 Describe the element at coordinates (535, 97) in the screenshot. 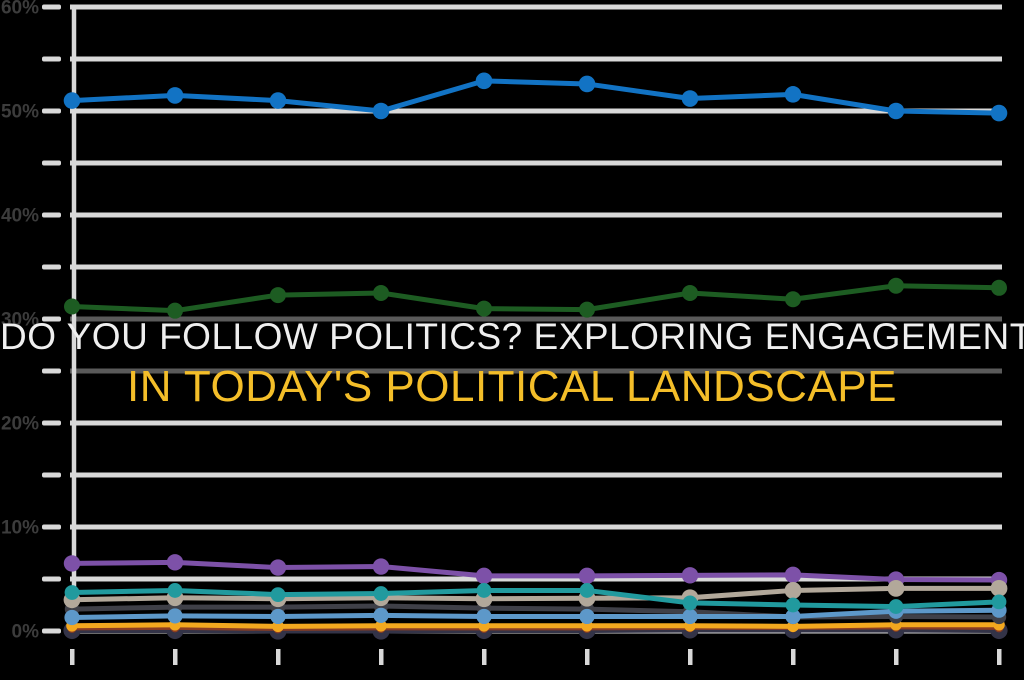

I see `series-line-blue` at that location.